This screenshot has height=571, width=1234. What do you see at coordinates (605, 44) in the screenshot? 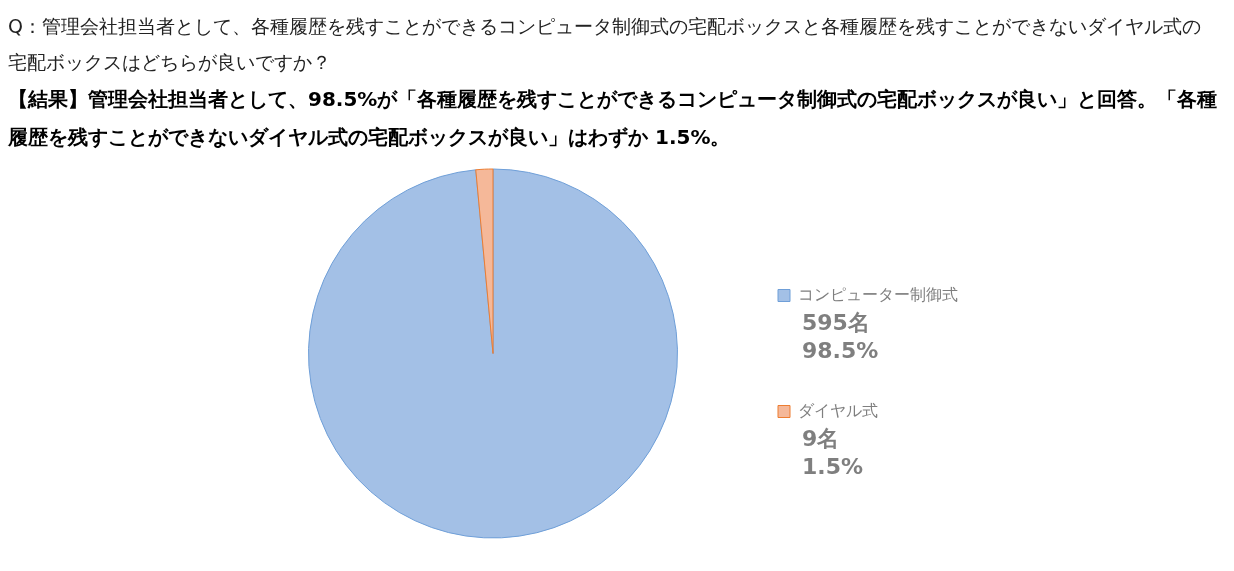
I see `chart-title: Q：管理会社担当者として、各種履歴を残すことができるコンピュータ制御式の宅配ボックスと各種履歴を残すことができないダイヤル式の宅配ボックスはどちらが良いですか？` at bounding box center [605, 44].